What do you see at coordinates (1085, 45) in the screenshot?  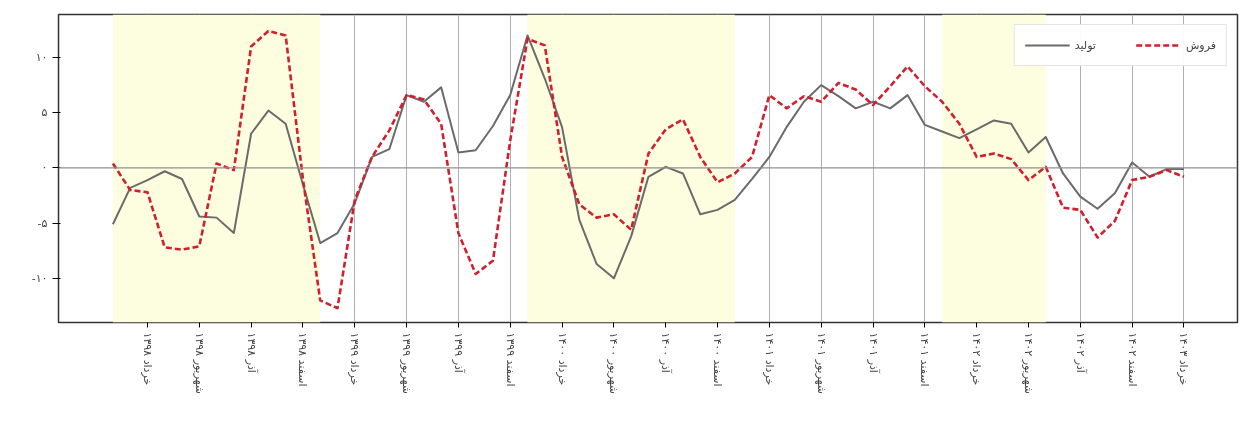 I see `legend-label: تولید` at bounding box center [1085, 45].